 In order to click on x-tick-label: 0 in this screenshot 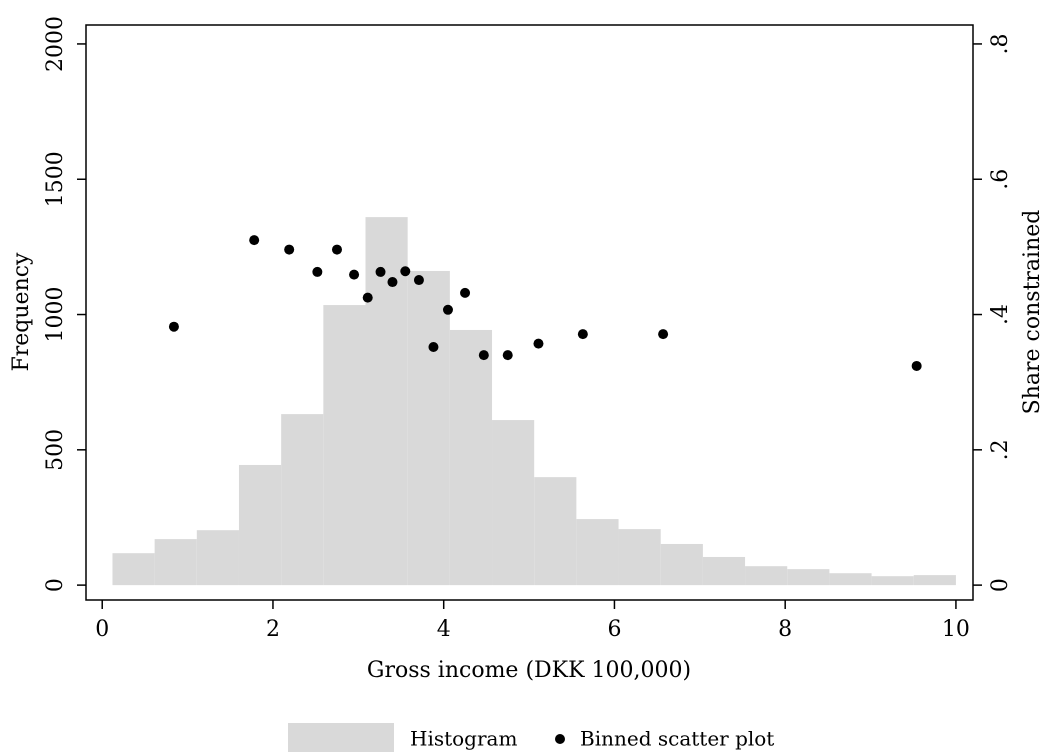, I will do `click(102, 629)`.